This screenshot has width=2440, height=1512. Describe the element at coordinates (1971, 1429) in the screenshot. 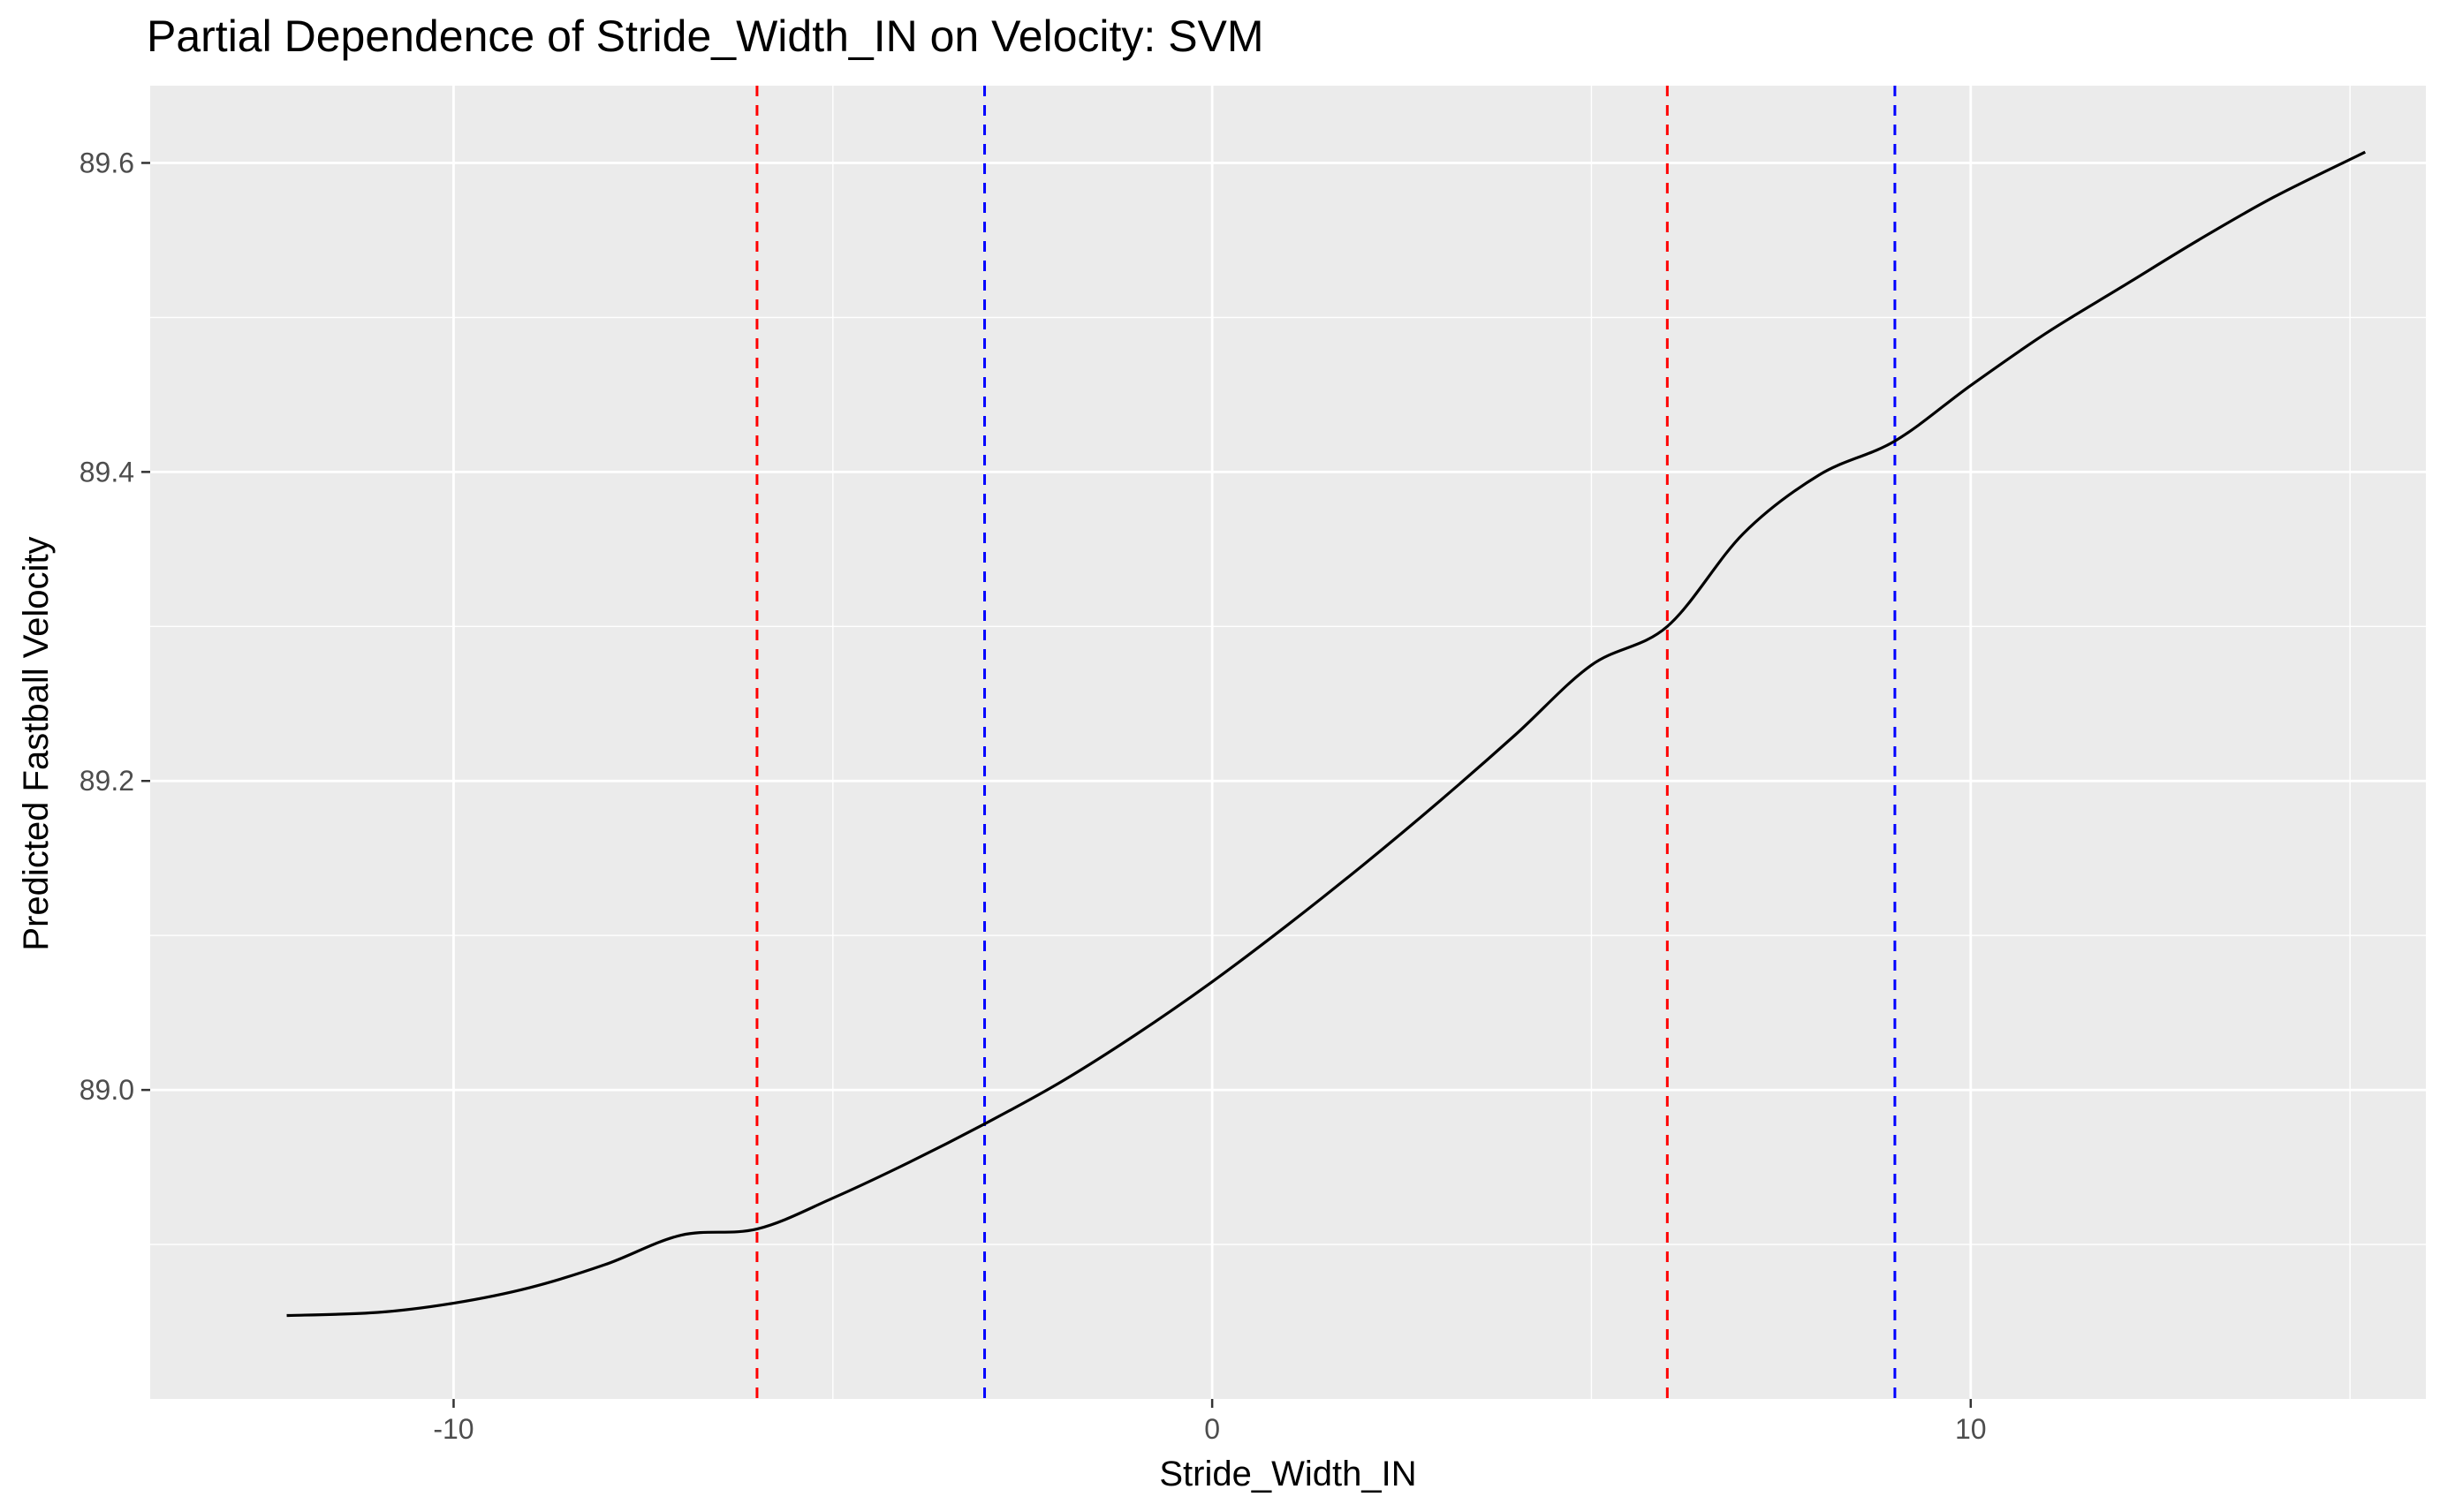

I see `x-tick-label: 10` at that location.